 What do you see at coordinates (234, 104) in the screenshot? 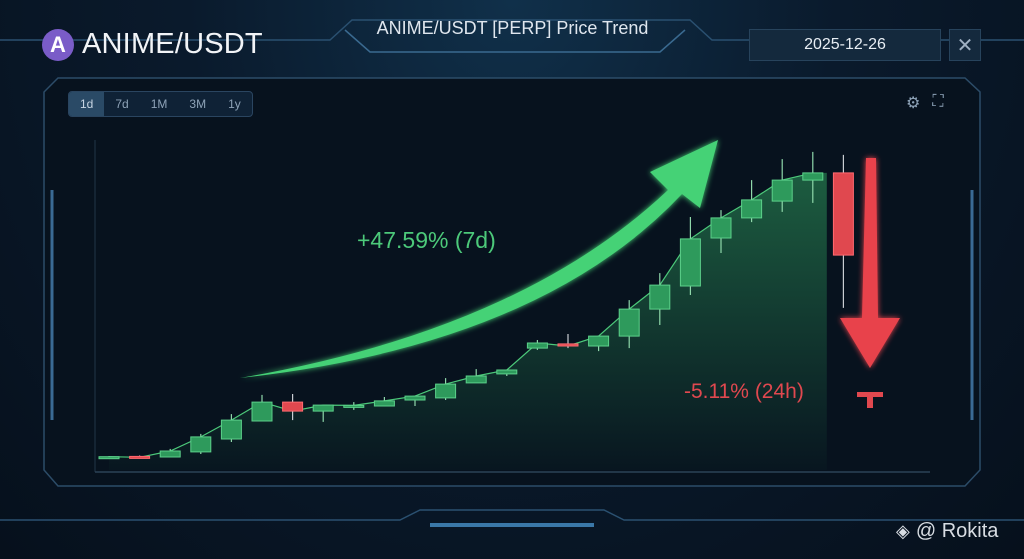
I see `timeframe-1y: 1y` at bounding box center [234, 104].